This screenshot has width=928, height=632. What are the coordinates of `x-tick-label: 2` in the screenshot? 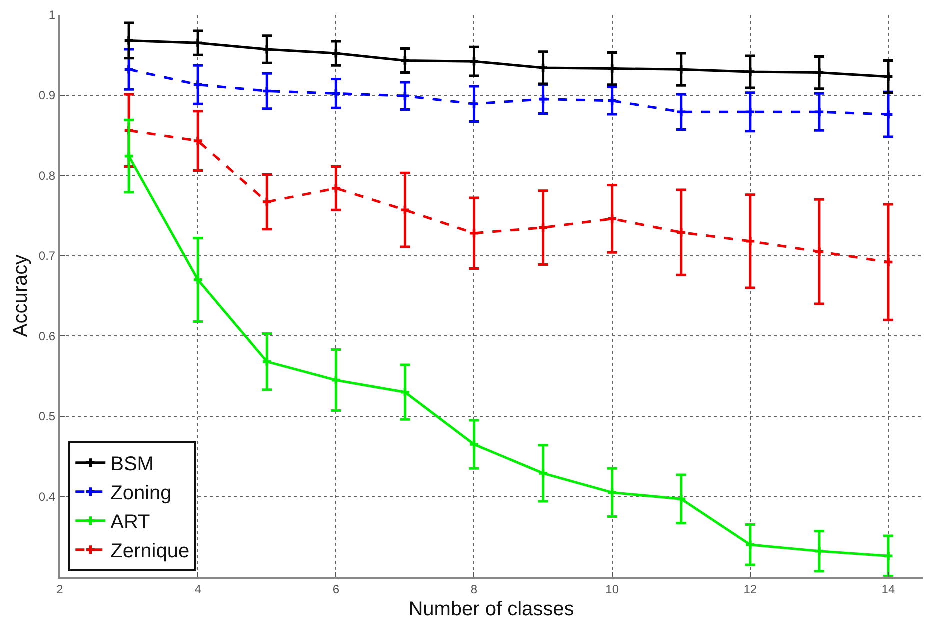 It's located at (60, 589).